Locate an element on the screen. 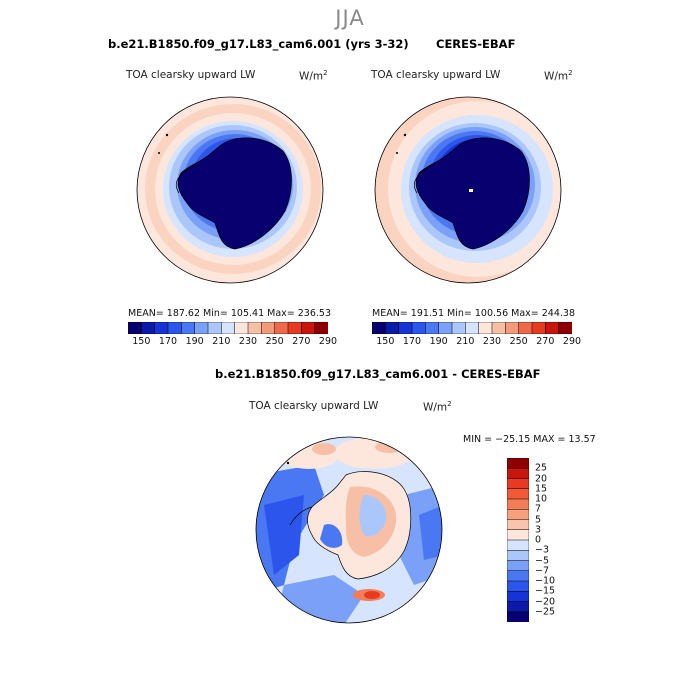 The height and width of the screenshot is (700, 700). colorbar-tick-label: −3 is located at coordinates (542, 550).